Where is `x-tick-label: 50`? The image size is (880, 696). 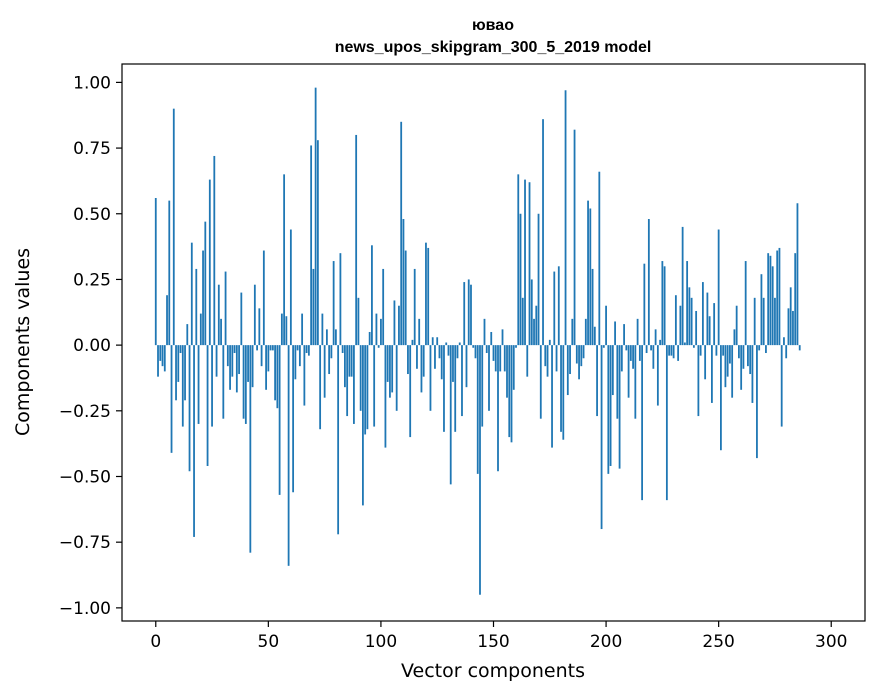
x-tick-label: 50 is located at coordinates (269, 642).